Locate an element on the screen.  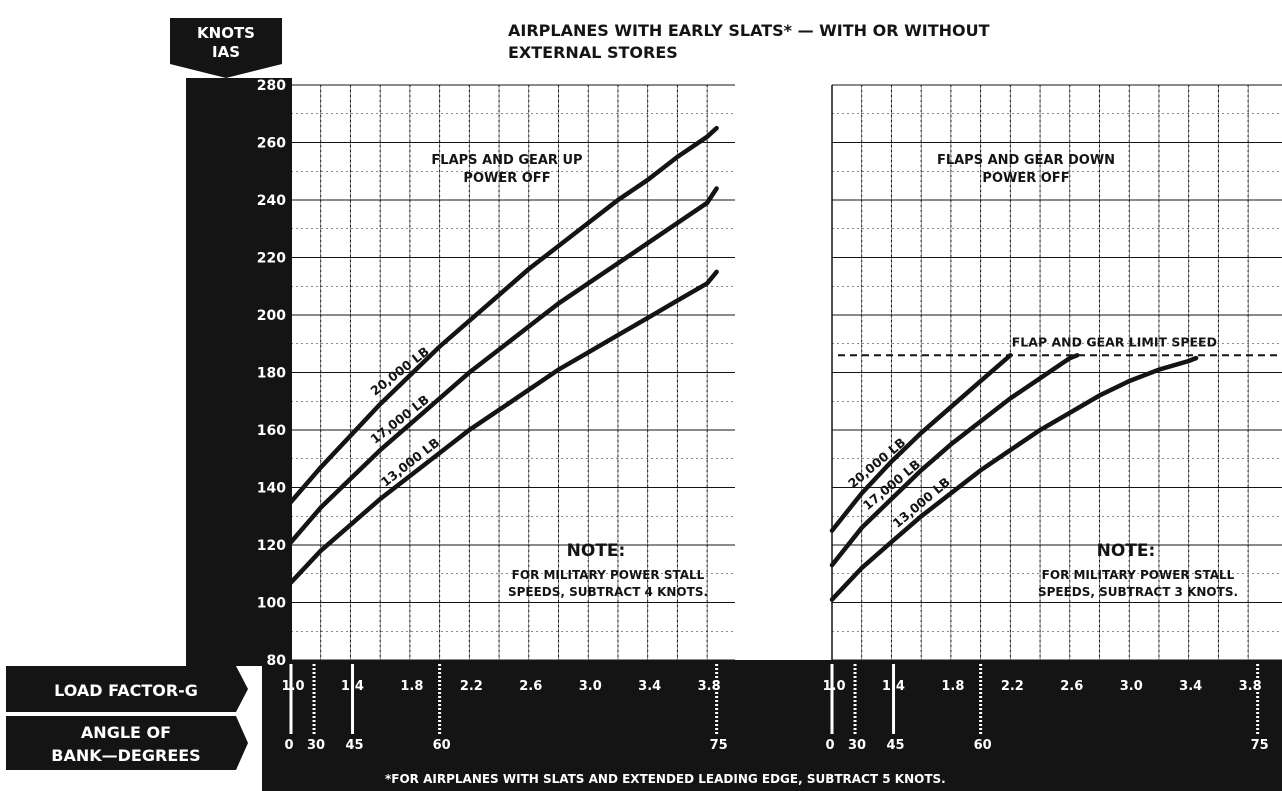
note-line2: SPEEDS, SUBTRACT 3 KNOTS. is located at coordinates (1138, 592).